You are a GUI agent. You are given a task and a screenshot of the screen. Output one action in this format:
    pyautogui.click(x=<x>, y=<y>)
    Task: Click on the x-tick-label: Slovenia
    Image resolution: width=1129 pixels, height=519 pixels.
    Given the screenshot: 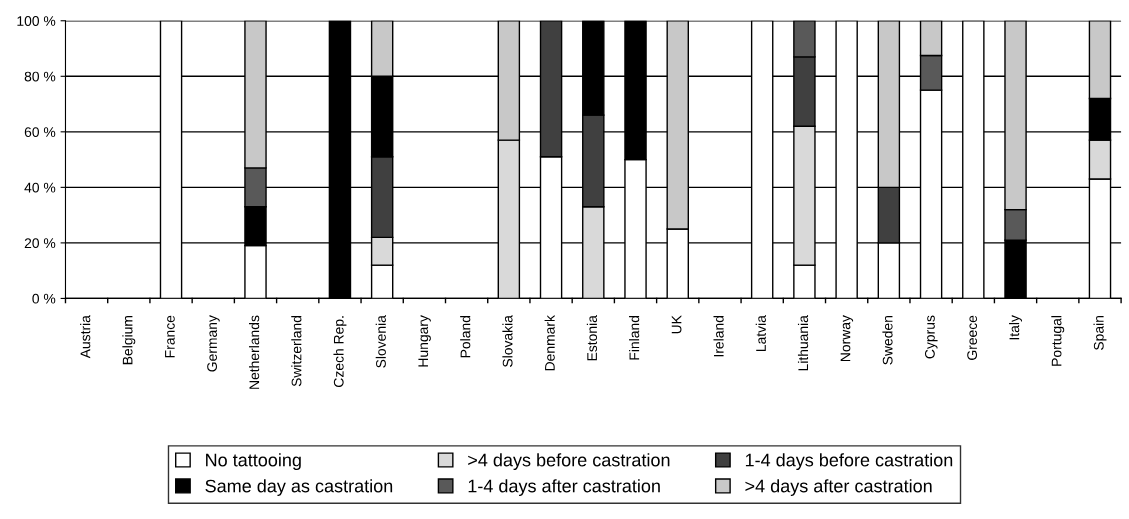 What is the action you would take?
    pyautogui.click(x=380, y=341)
    